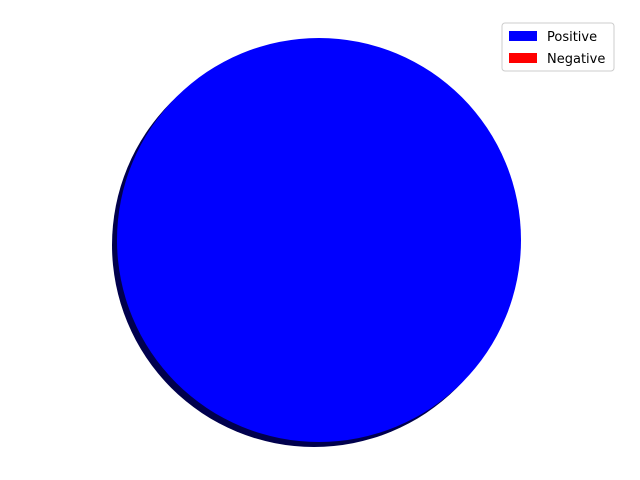 The image size is (640, 480). Describe the element at coordinates (558, 47) in the screenshot. I see `legend: Positive Negative` at that location.